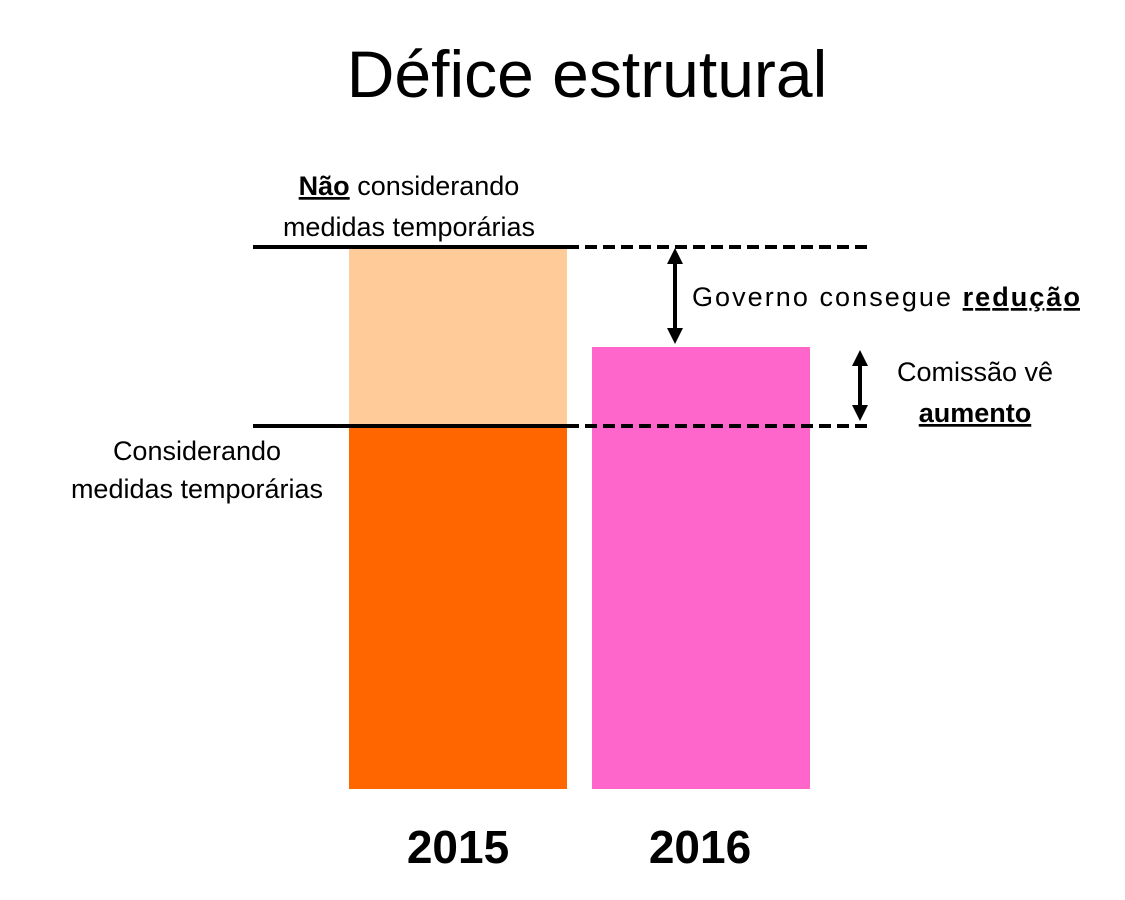 This screenshot has width=1125, height=900. Describe the element at coordinates (197, 451) in the screenshot. I see `bottom-label-line1: Considerando` at that location.